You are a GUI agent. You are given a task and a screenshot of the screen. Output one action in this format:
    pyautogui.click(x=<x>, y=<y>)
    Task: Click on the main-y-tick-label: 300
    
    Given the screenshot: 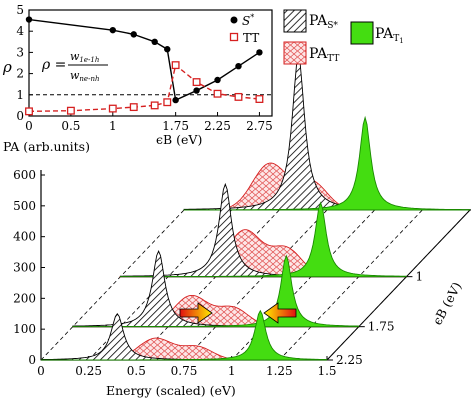 What is the action you would take?
    pyautogui.click(x=24, y=268)
    